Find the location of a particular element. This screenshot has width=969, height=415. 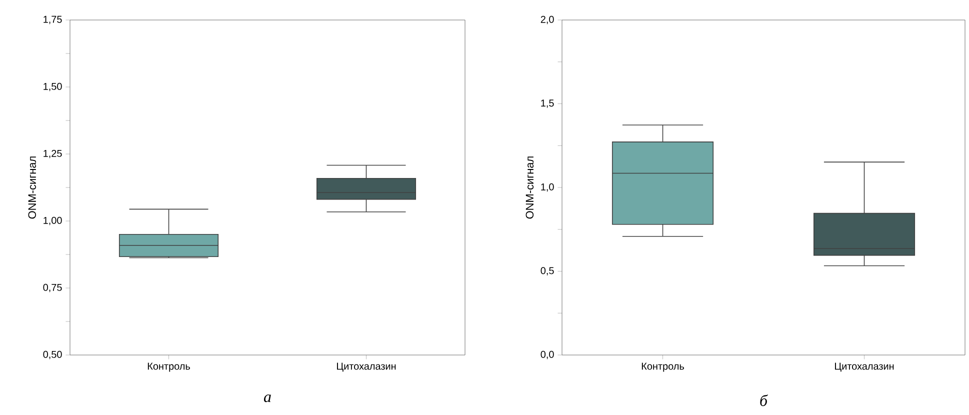

y-tick-label: 1,75 is located at coordinates (53, 20).